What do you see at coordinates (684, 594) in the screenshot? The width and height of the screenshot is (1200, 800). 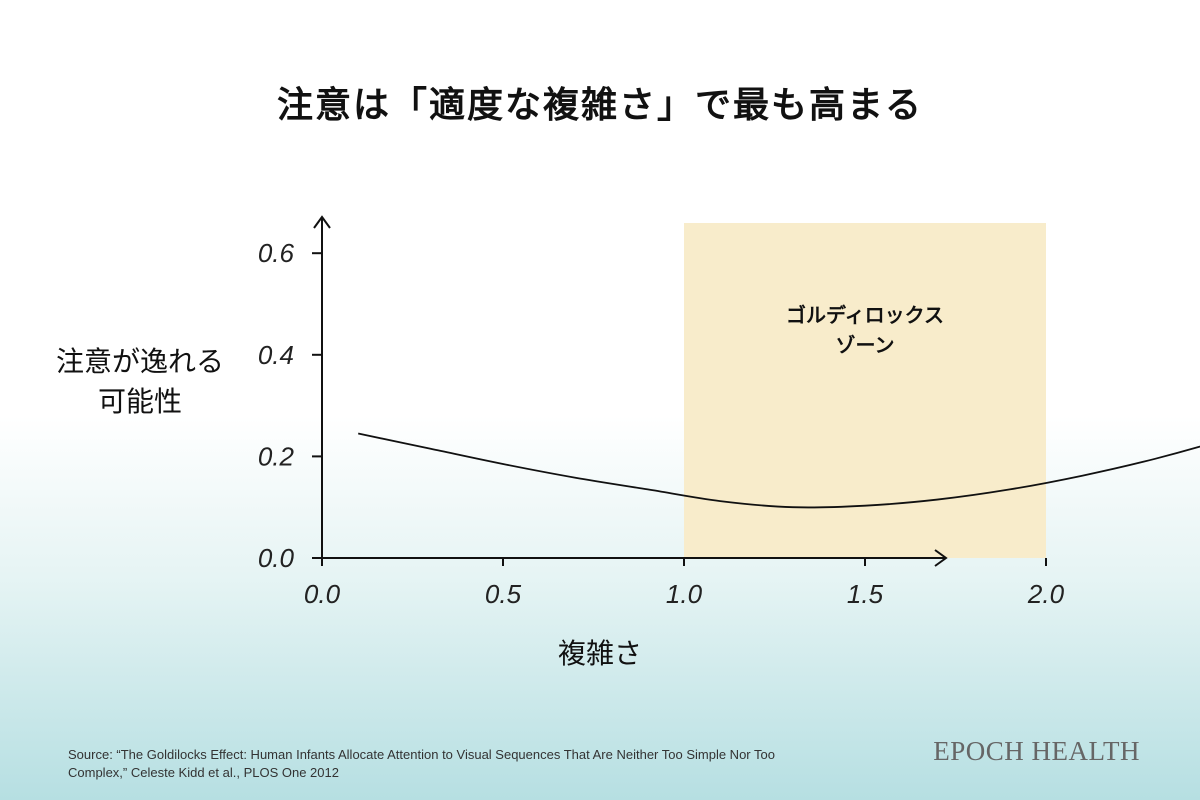 I see `x-tick-label: 1.0` at bounding box center [684, 594].